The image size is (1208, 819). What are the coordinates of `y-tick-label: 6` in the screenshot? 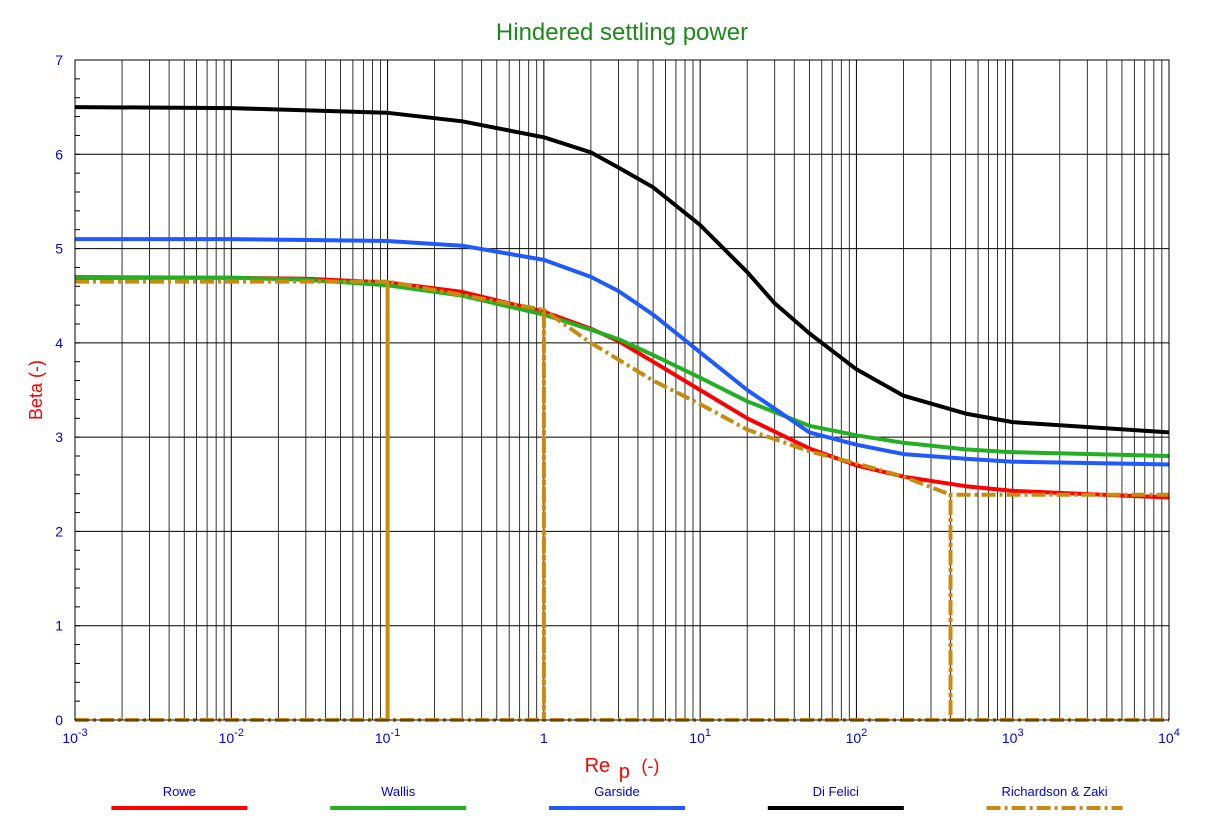 It's located at (59, 154).